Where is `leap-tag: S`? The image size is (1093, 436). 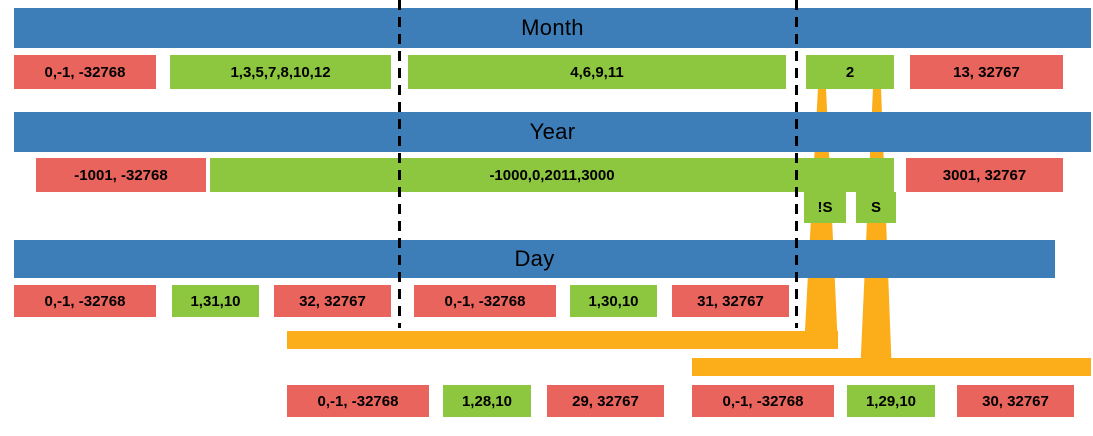
leap-tag: S is located at coordinates (876, 207).